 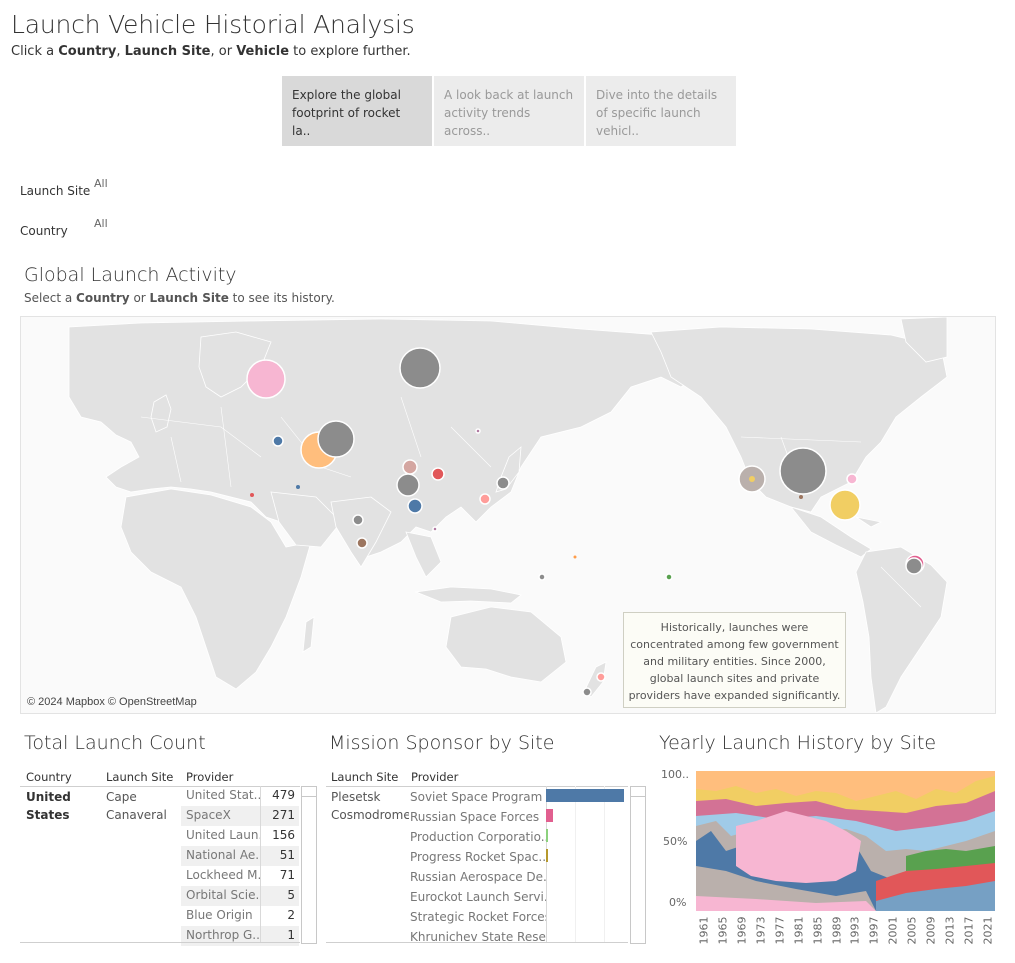 I want to click on sponsor-provider-4: Russian Aerospace De.., so click(x=478, y=877).